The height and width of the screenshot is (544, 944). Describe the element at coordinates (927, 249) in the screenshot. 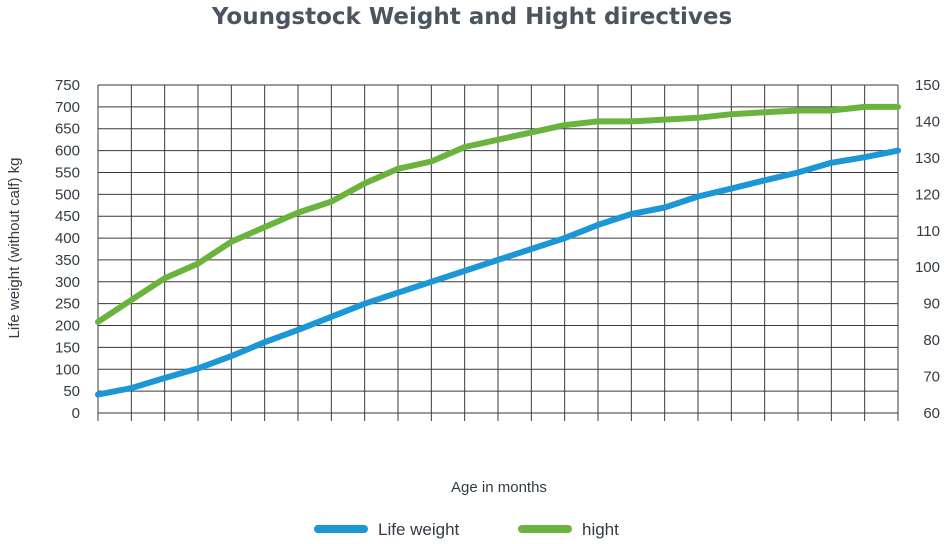

I see `y-axis-right-ticks: 60 70 80 90 100 110 120 130 140 150` at that location.